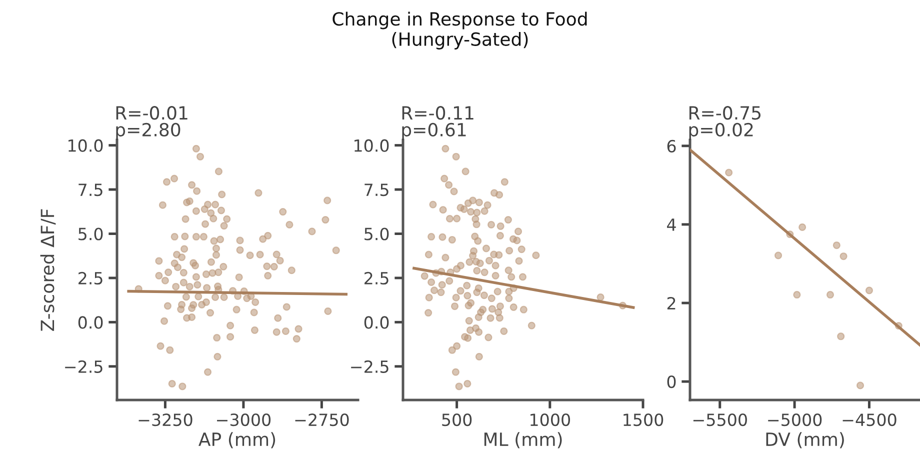  Describe the element at coordinates (457, 419) in the screenshot. I see `x-tick-label: 500` at that location.